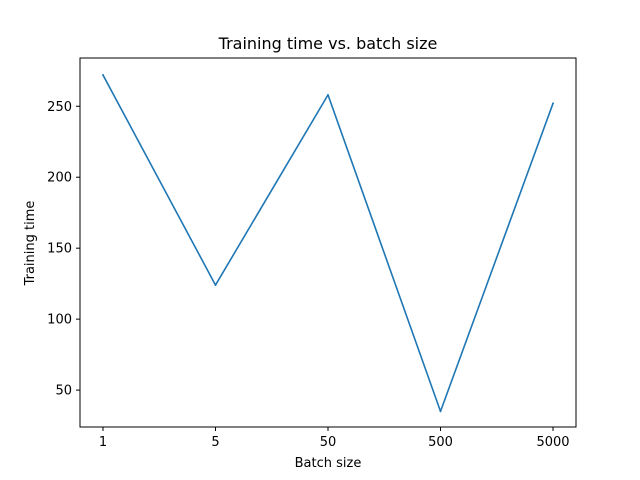 This screenshot has width=640, height=480. I want to click on x-tick-label: 50, so click(328, 442).